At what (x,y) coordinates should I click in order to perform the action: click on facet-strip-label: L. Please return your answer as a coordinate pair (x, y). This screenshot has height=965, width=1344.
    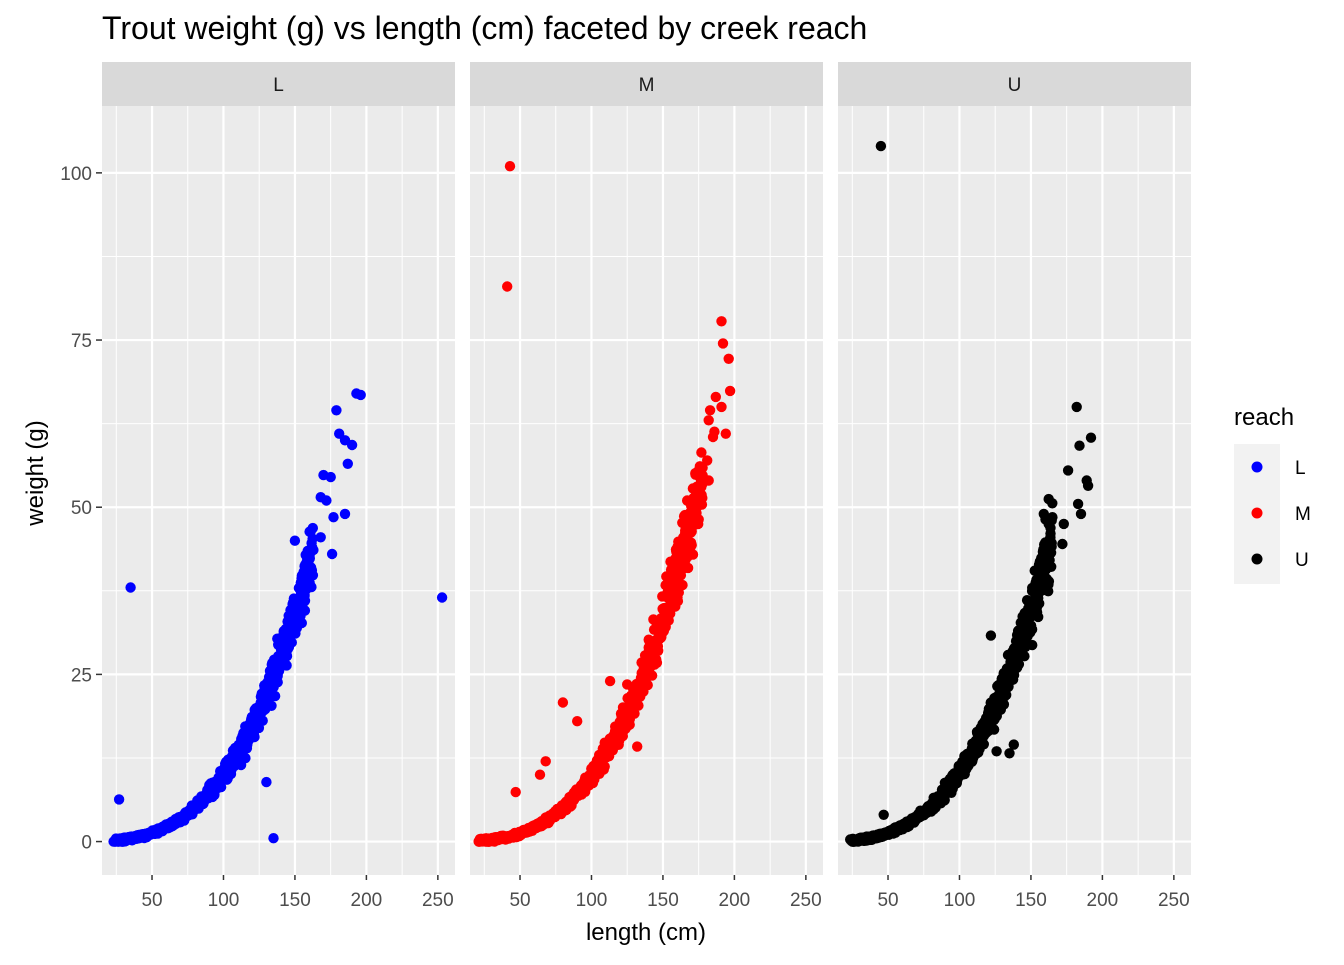
    Looking at the image, I should click on (278, 85).